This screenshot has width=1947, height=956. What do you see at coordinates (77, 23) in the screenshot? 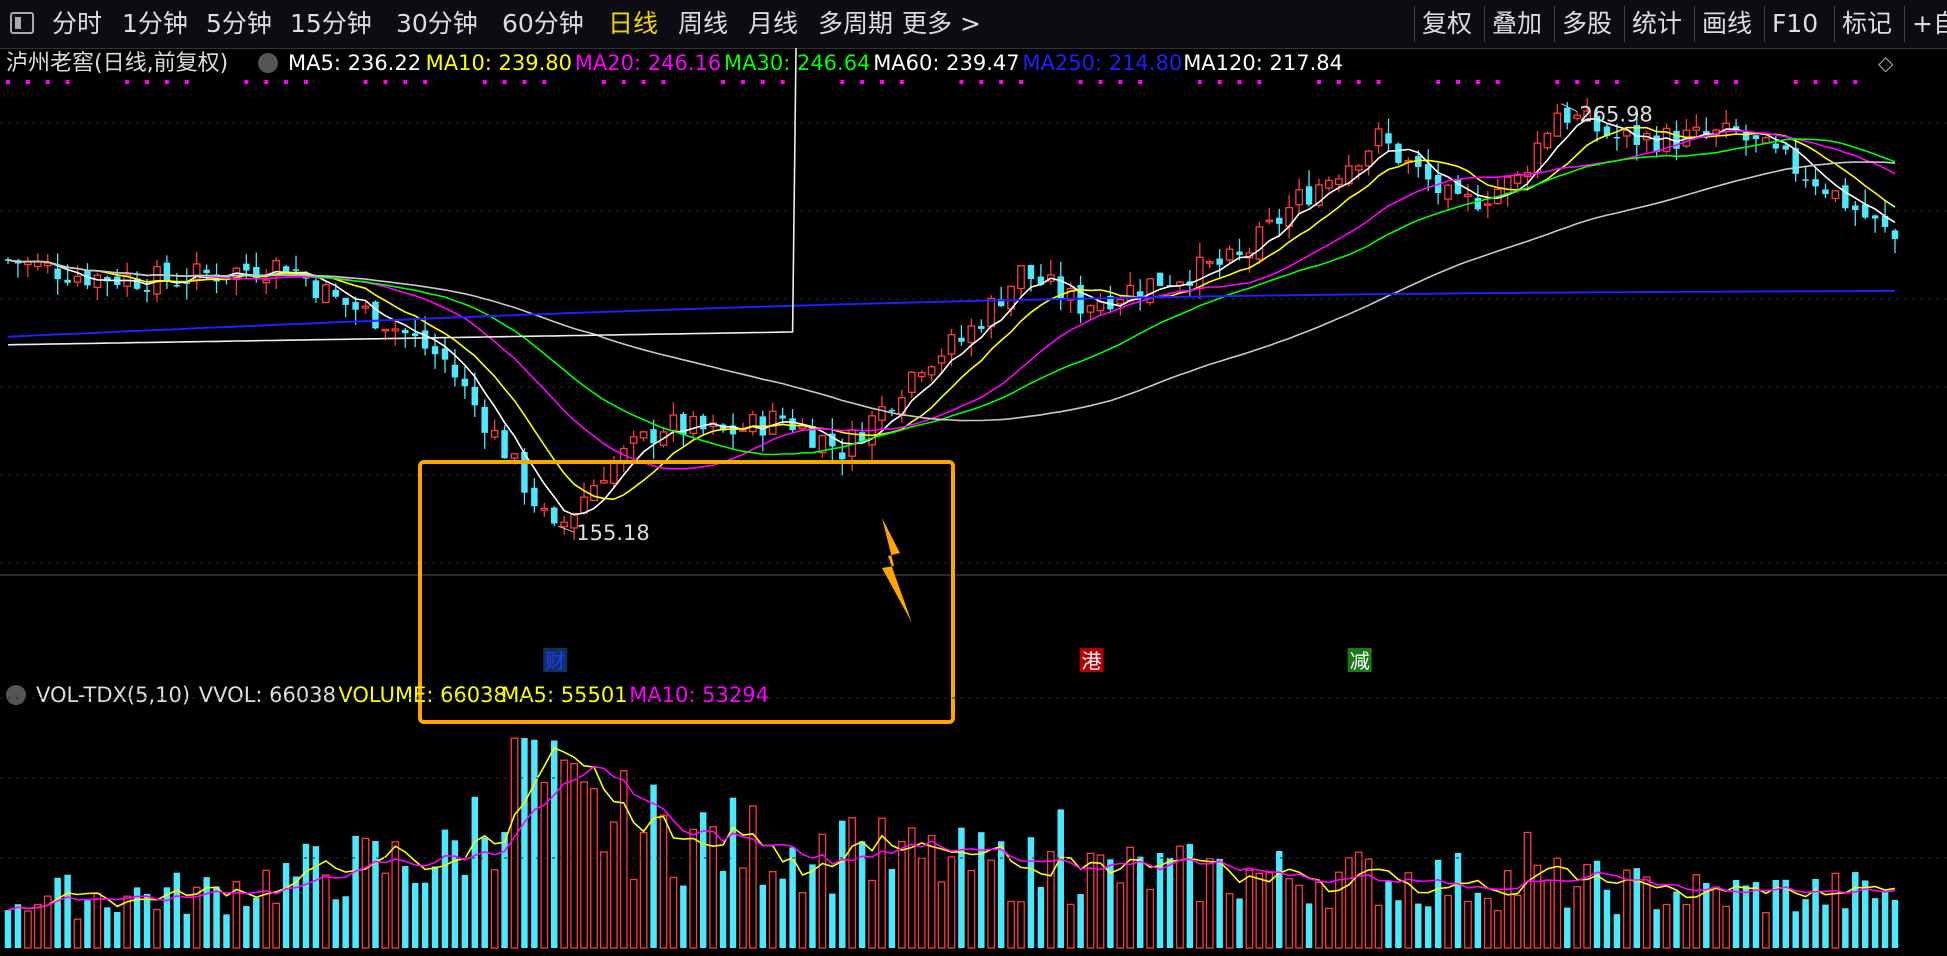
I see `tab-0: 分时` at bounding box center [77, 23].